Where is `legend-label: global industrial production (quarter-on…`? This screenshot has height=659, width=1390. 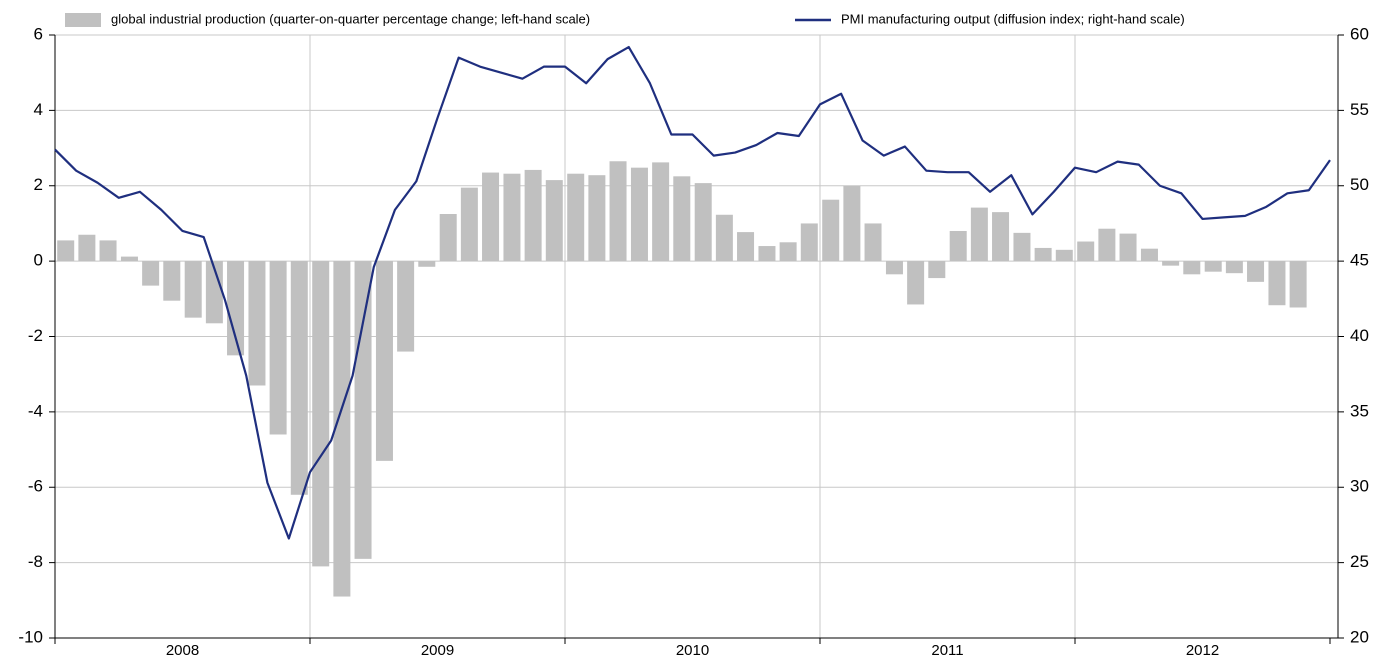 legend-label: global industrial production (quarter-on… is located at coordinates (350, 18).